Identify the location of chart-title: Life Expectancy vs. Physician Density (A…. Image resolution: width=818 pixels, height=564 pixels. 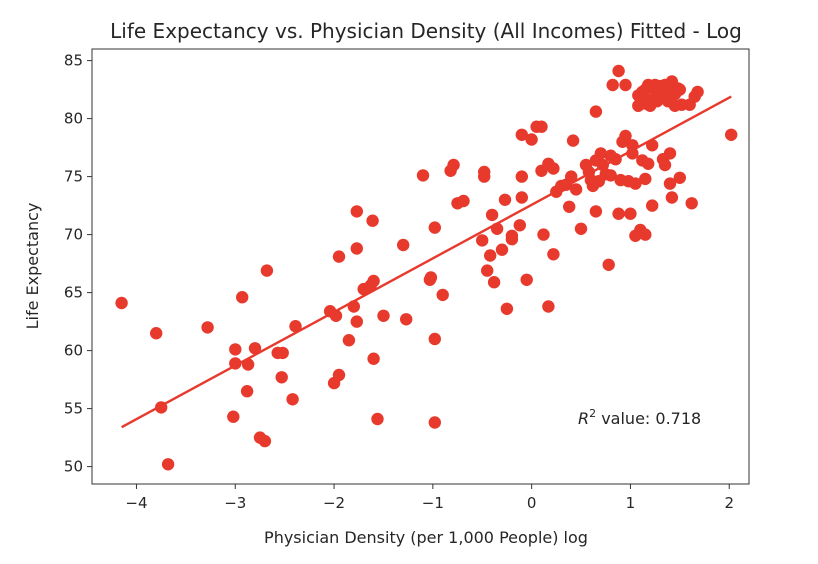
(426, 31).